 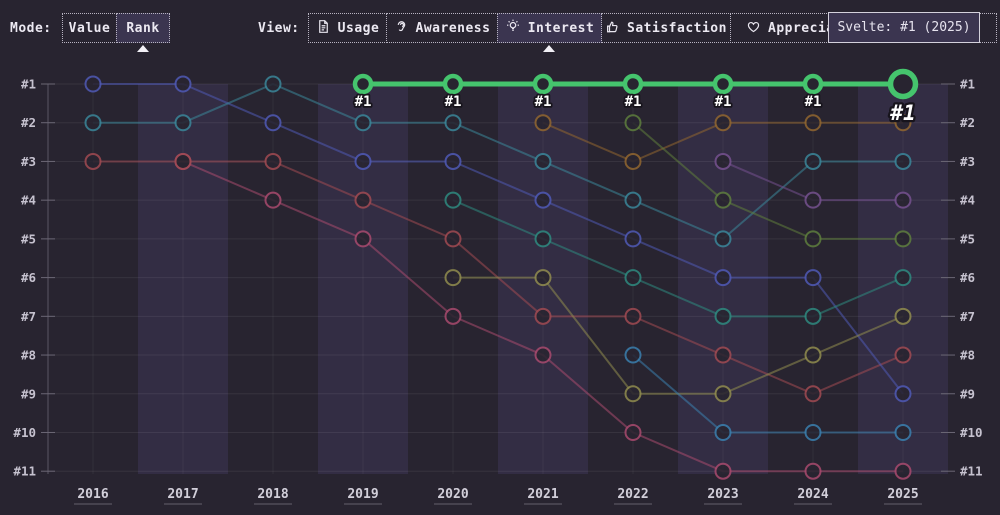 What do you see at coordinates (722, 494) in the screenshot?
I see `year-label: 2023` at bounding box center [722, 494].